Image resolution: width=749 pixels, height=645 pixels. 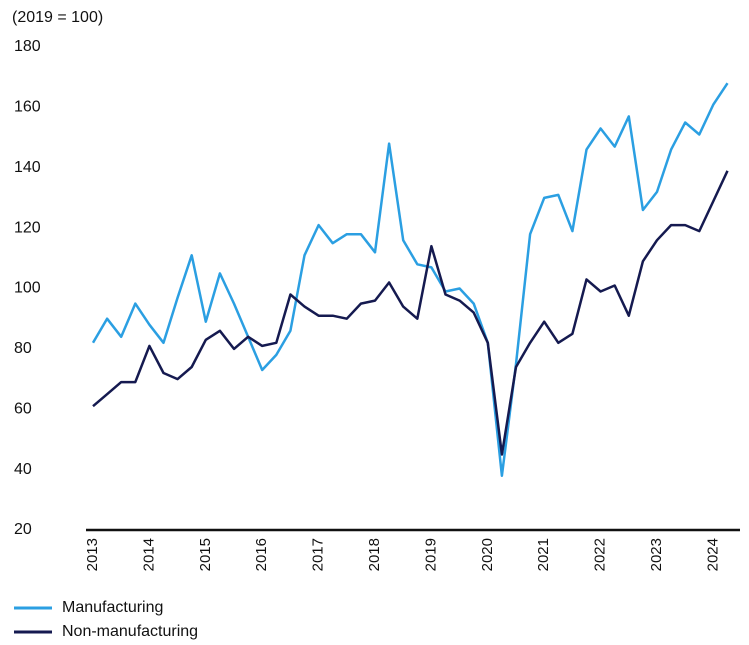 What do you see at coordinates (374, 554) in the screenshot?
I see `x-tick-label: 2018` at bounding box center [374, 554].